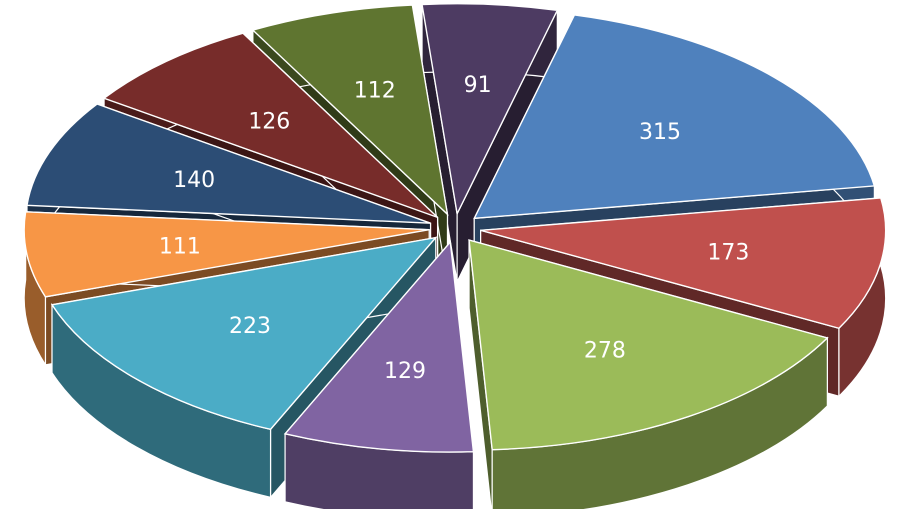  What do you see at coordinates (250, 326) in the screenshot?
I see `pie-slice-value-label: 223` at bounding box center [250, 326].